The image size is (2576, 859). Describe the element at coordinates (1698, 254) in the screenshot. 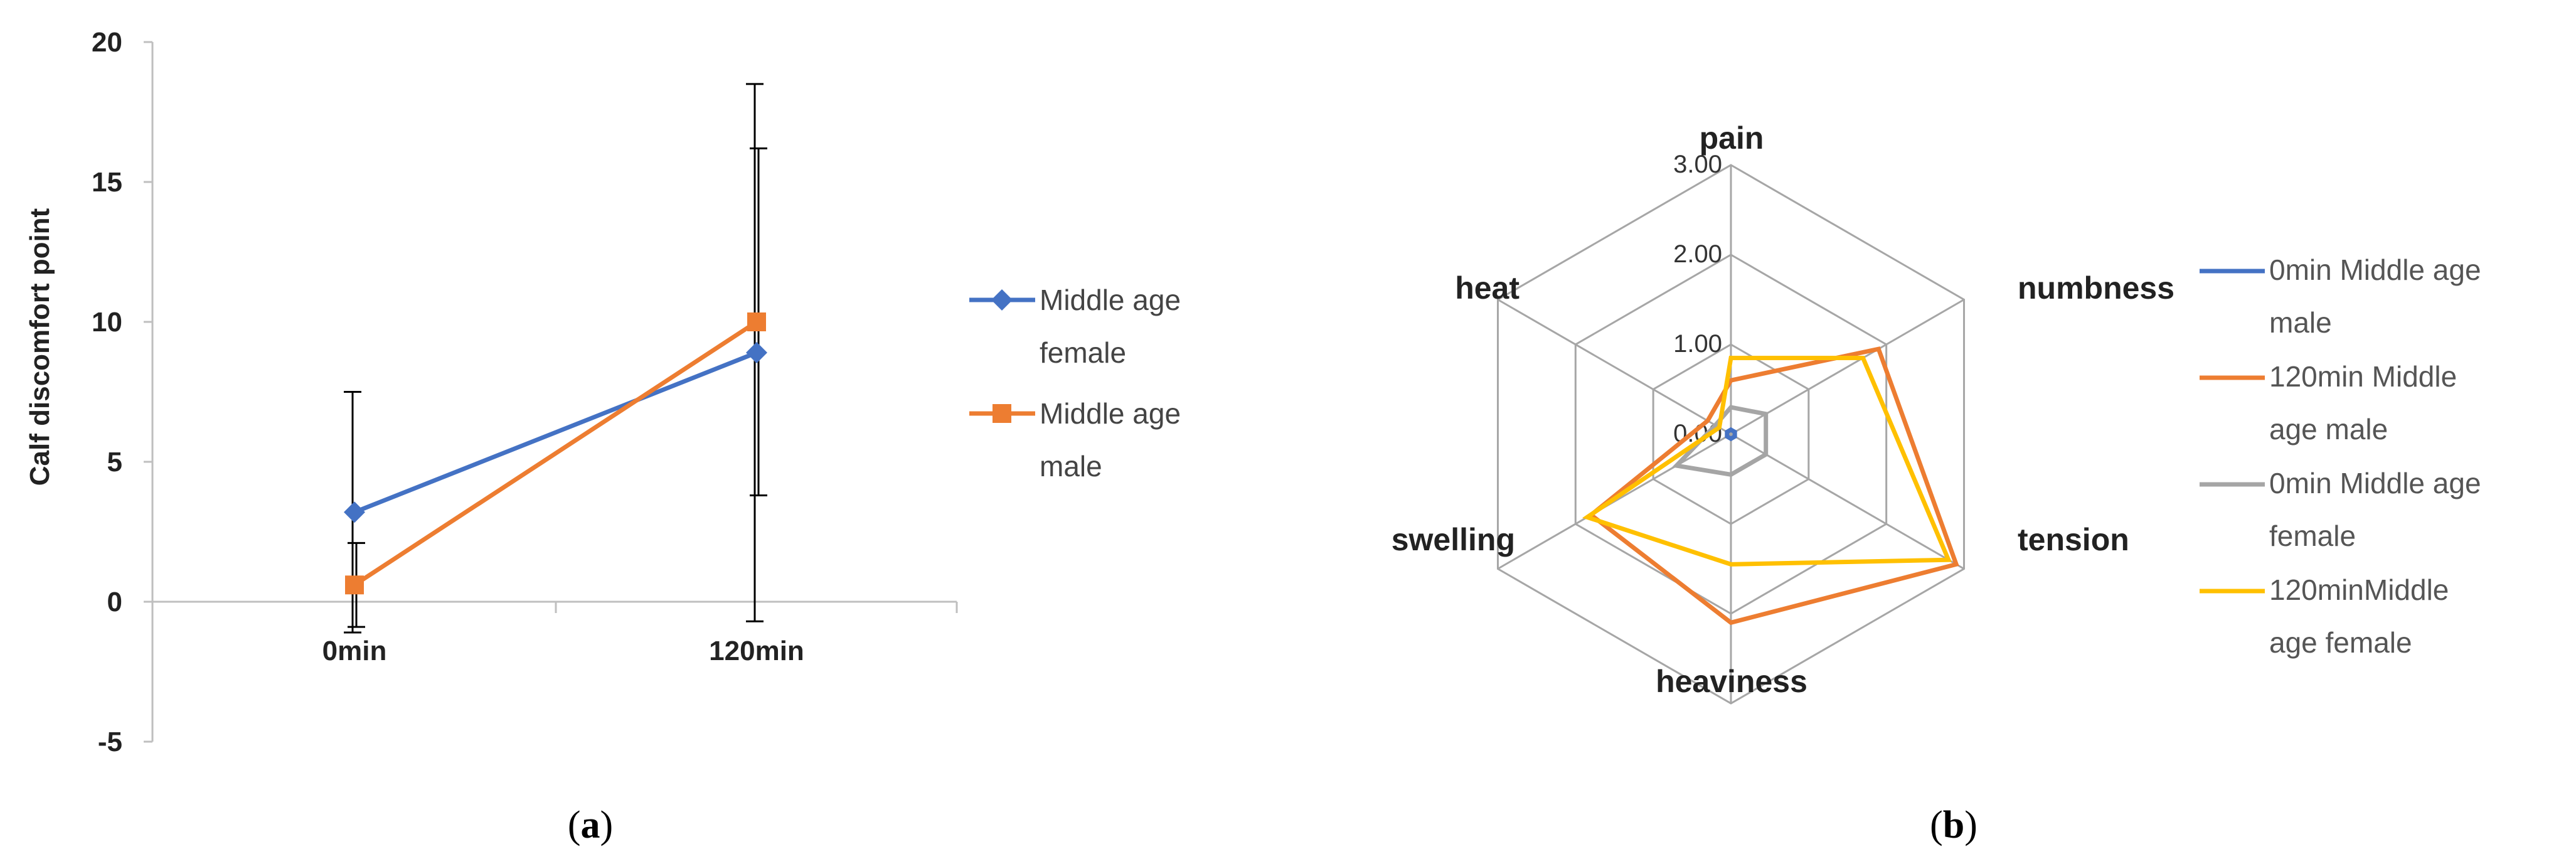

I see `radar-ring-label: 2.00` at that location.